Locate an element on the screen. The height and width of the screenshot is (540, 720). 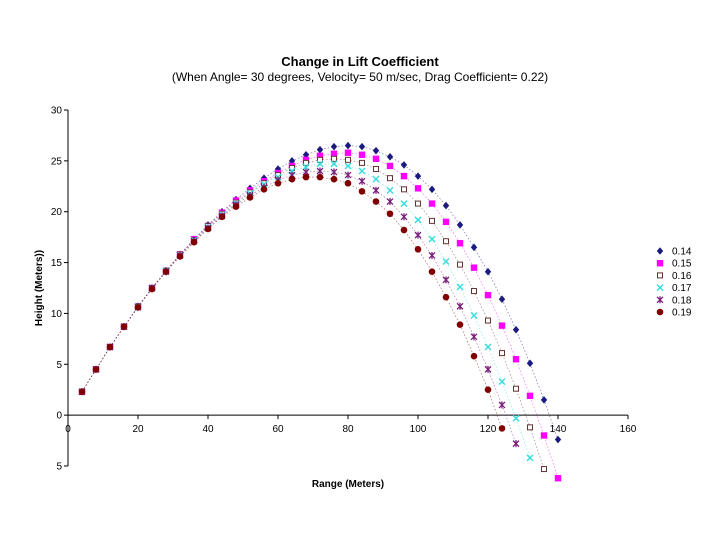
legend-marker-0.15 is located at coordinates (660, 263).